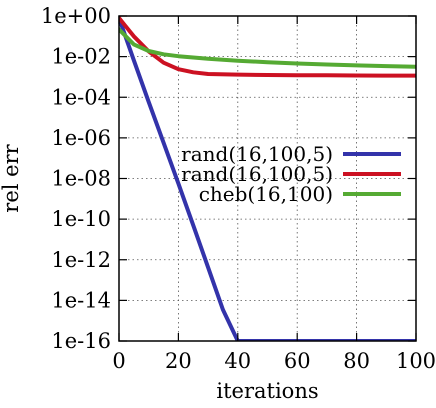  I want to click on x-tick-label: 80, so click(356, 361).